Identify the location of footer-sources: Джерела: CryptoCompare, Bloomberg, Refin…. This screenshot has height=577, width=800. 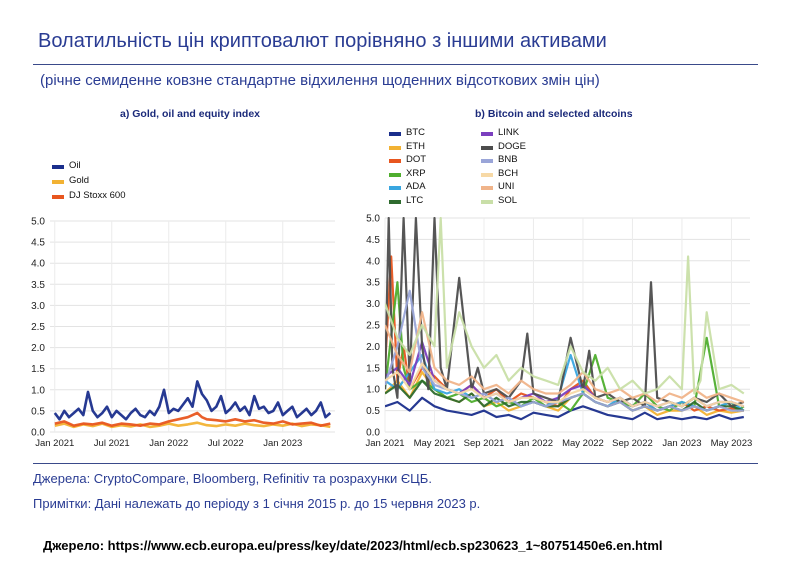
(232, 478).